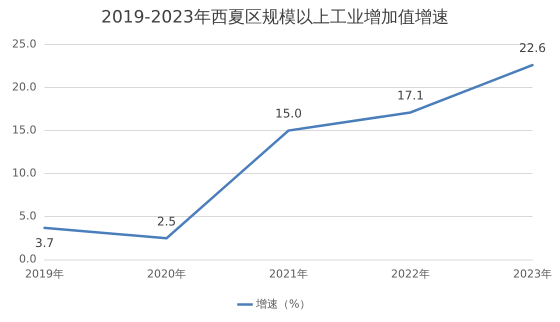 This screenshot has width=560, height=322. What do you see at coordinates (24, 87) in the screenshot?
I see `y-tick-label: 20.0` at bounding box center [24, 87].